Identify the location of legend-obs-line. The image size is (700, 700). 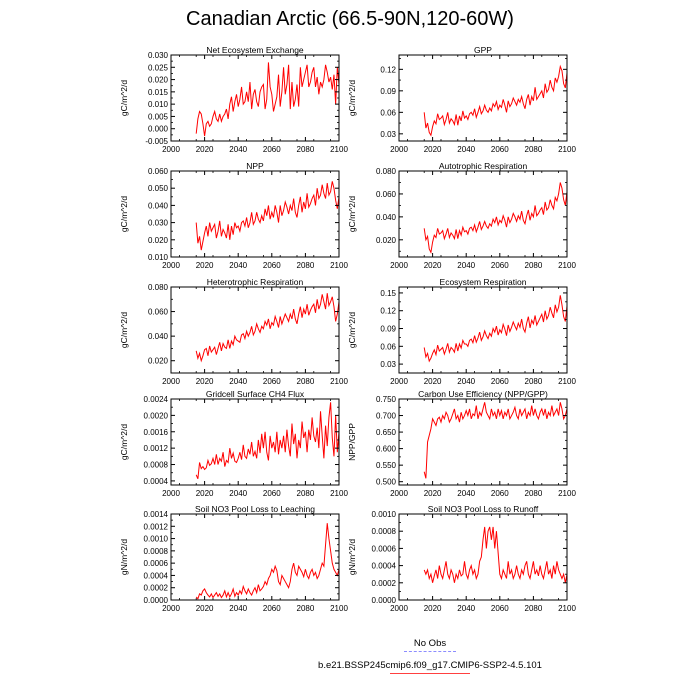
(430, 651).